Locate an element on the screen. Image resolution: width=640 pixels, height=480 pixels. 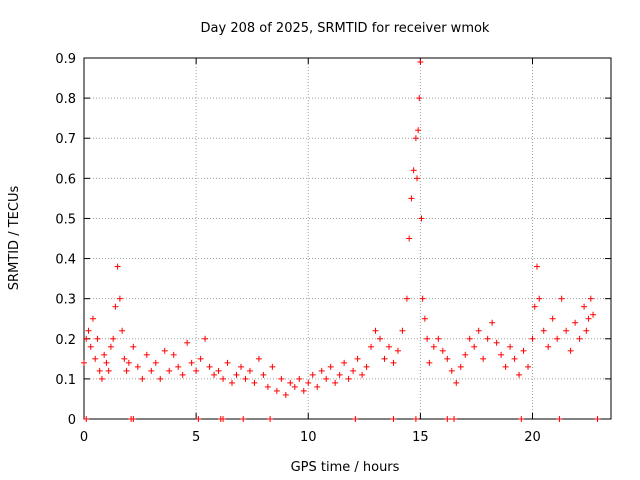
y-tick-label: 0.9 is located at coordinates (65, 59).